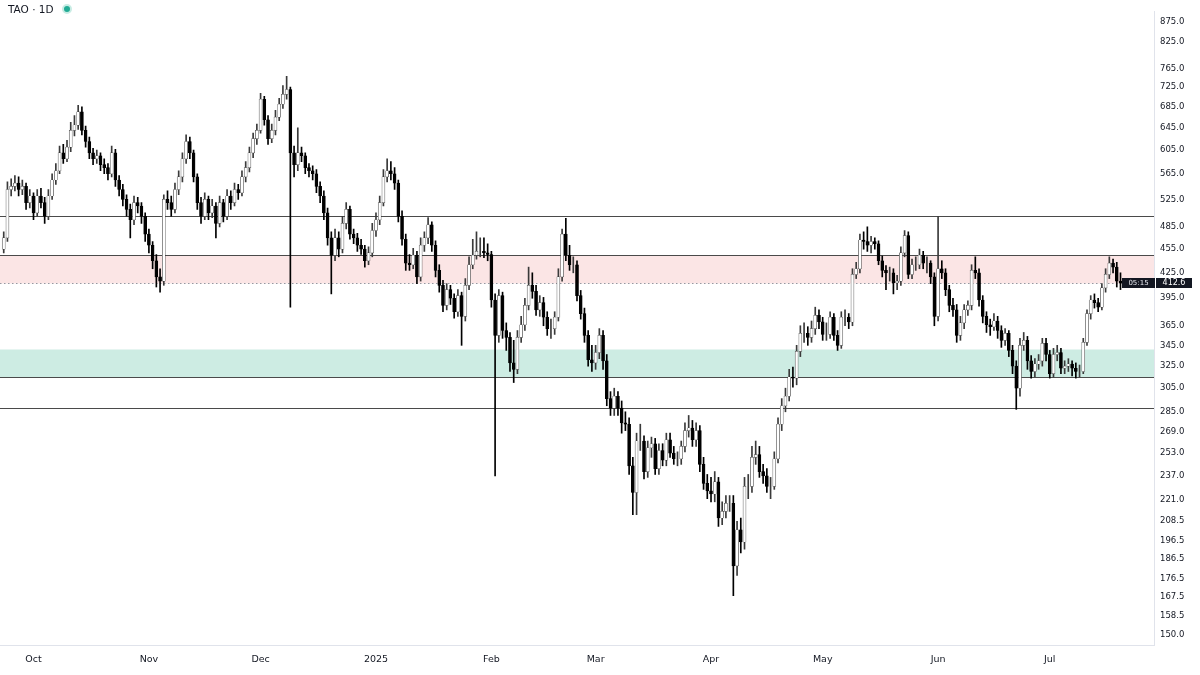  What do you see at coordinates (260, 658) in the screenshot?
I see `x-tick-label: Dec` at bounding box center [260, 658].